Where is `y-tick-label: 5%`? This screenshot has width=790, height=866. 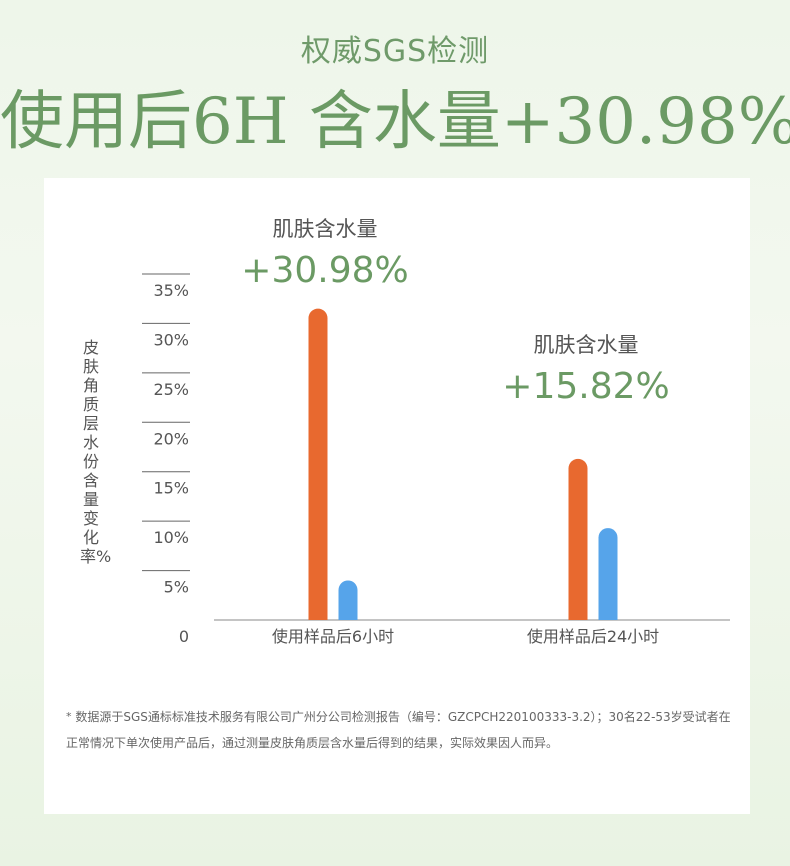
y-tick-label: 5% is located at coordinates (176, 587).